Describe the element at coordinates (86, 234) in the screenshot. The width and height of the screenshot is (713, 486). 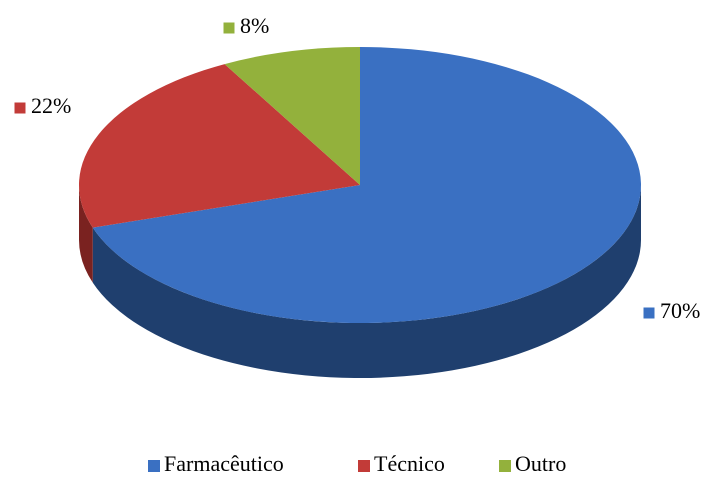
I see `pie-side` at that location.